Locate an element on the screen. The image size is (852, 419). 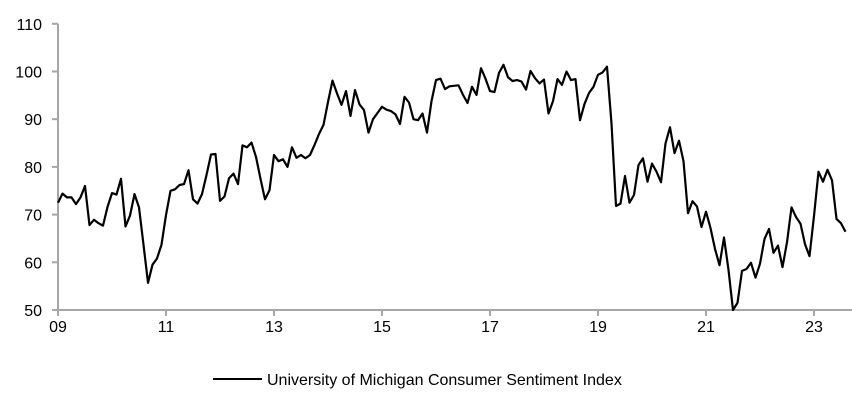
x-tick-label: 09 is located at coordinates (58, 327).